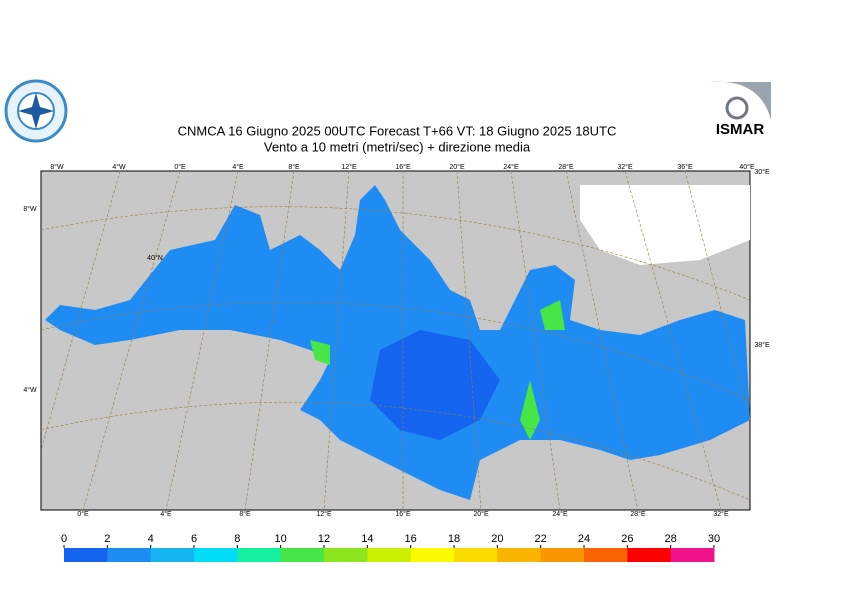 The image size is (842, 596). I want to click on colorbar-tick-label: 30, so click(714, 539).